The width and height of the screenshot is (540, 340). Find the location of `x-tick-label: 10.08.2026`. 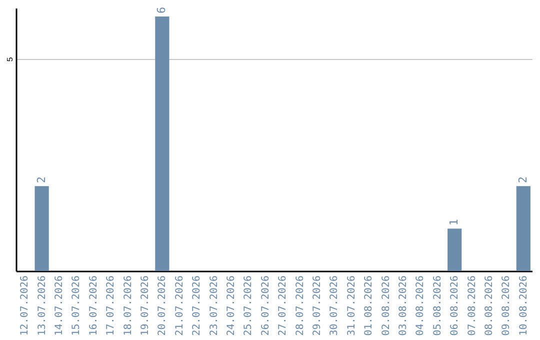

x-tick-label: 10.08.2026 is located at coordinates (524, 306).